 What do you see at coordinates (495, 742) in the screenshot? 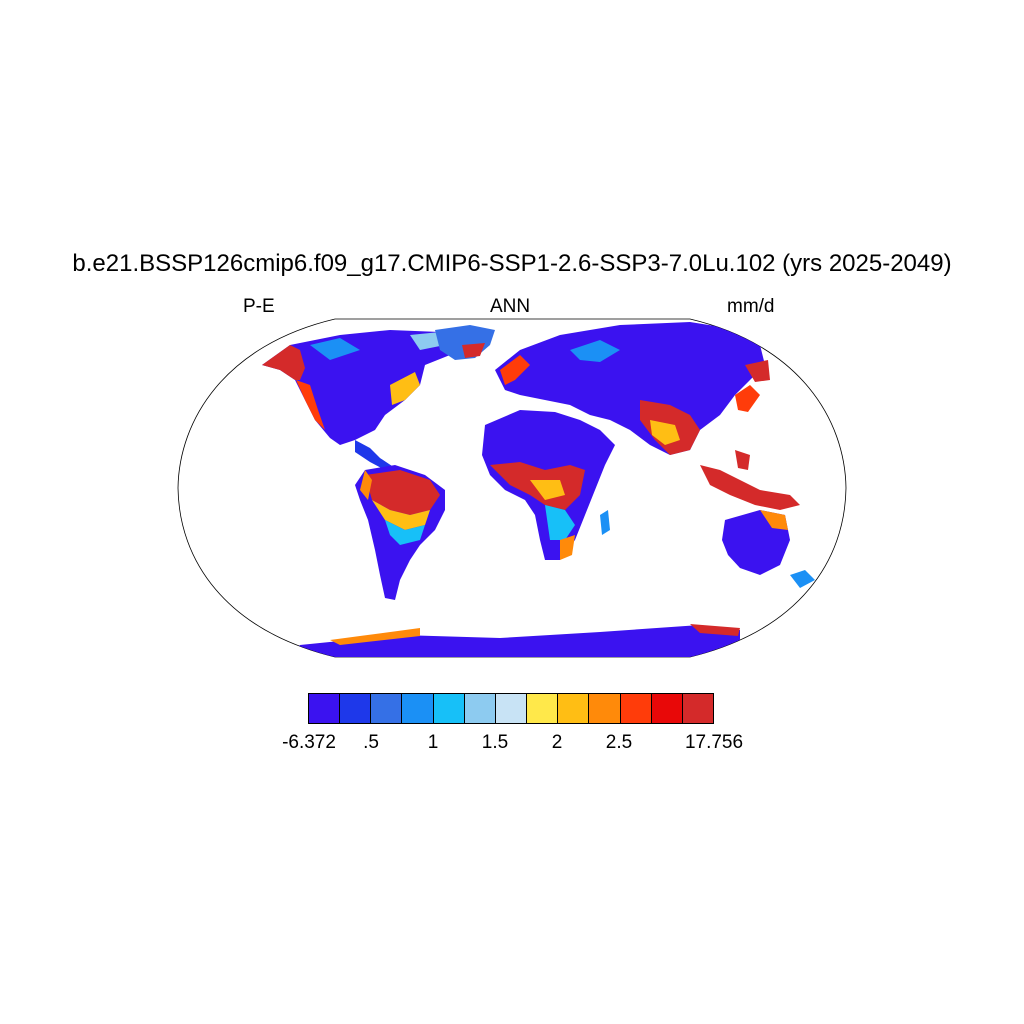
I see `colorbar-tick-label: 1.5` at bounding box center [495, 742].